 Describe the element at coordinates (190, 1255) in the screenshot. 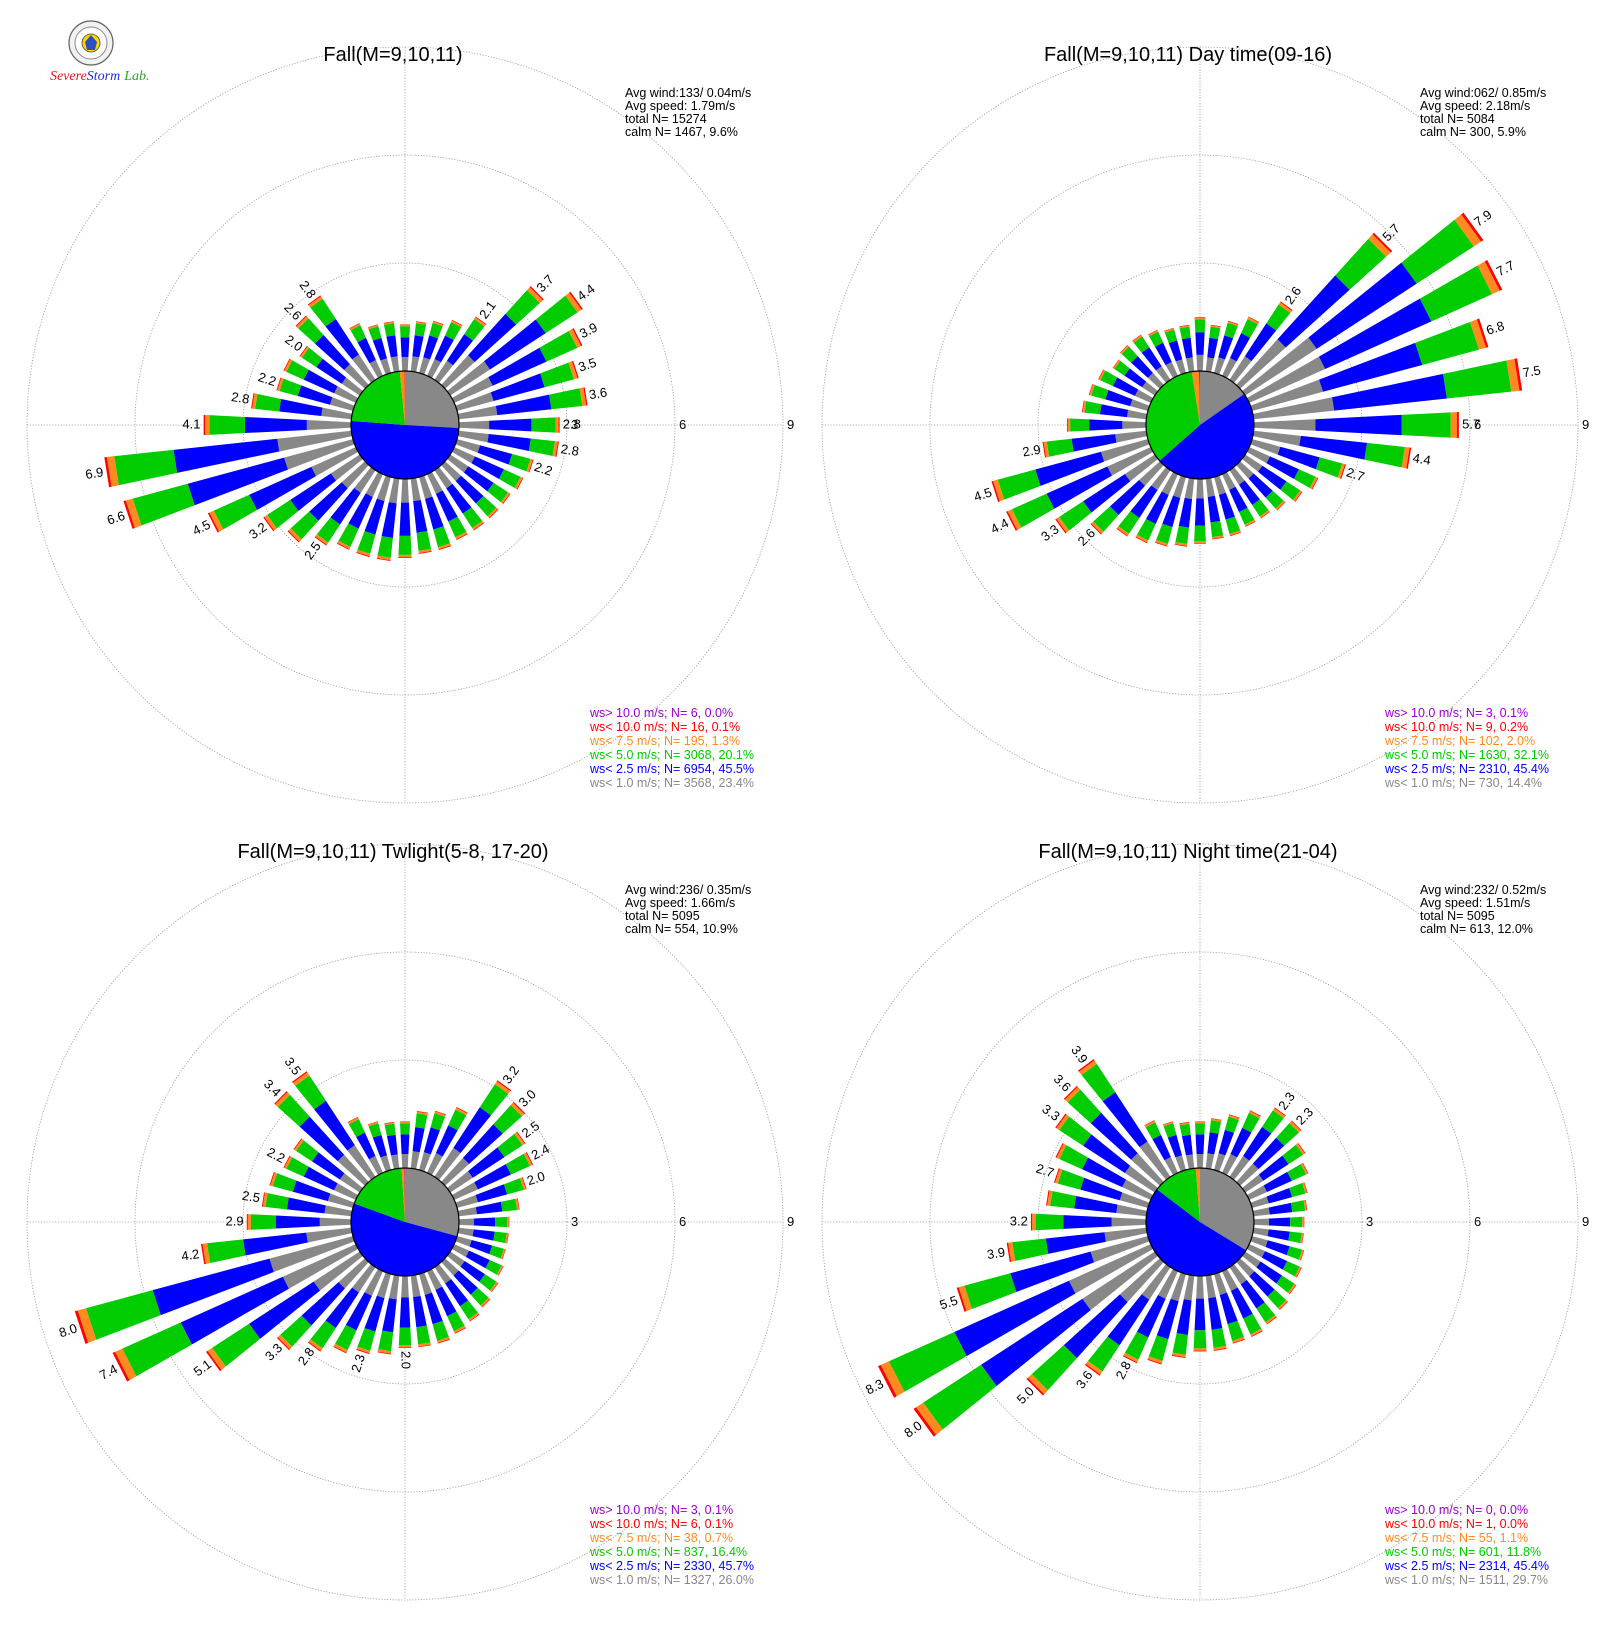

I see `bar-value-label: 4.2` at that location.